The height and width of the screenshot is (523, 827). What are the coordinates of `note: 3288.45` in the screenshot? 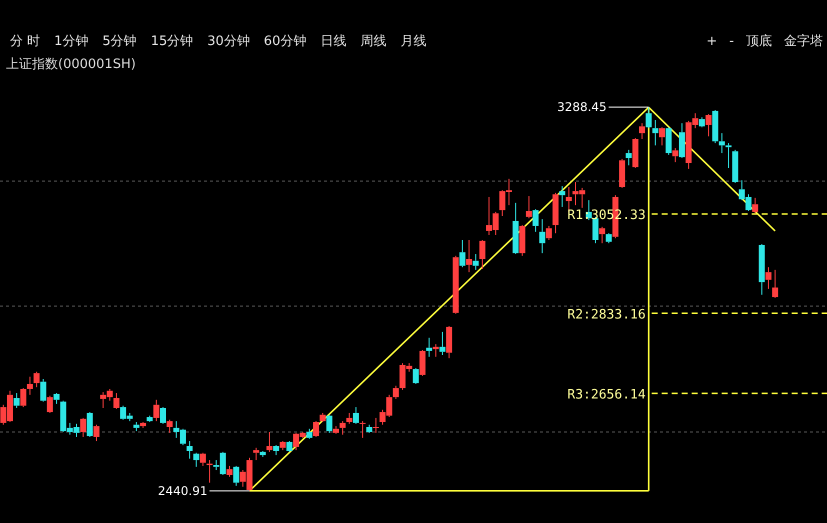 It's located at (603, 107).